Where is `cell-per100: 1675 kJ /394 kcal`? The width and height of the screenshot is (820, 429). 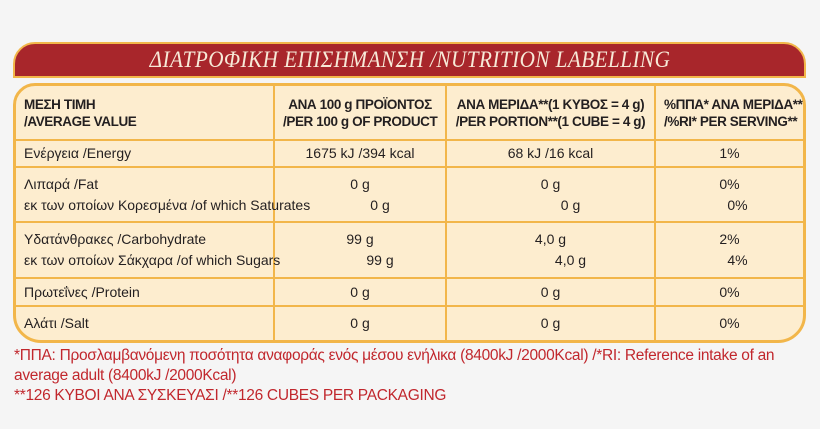 cell-per100: 1675 kJ /394 kcal is located at coordinates (360, 153).